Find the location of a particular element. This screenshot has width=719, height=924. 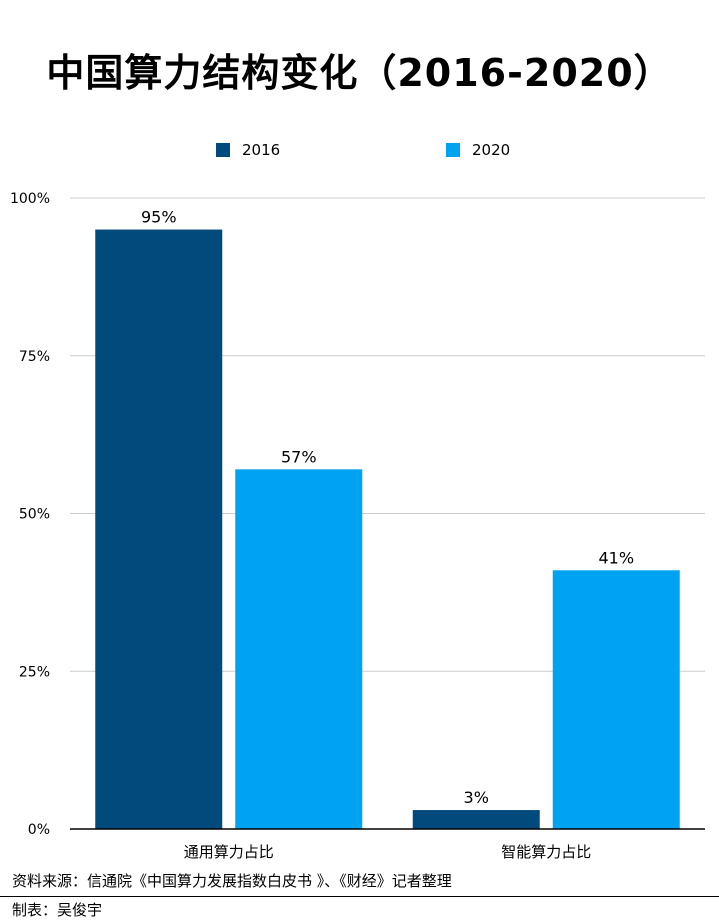

legend-swatch-2020 is located at coordinates (453, 150).